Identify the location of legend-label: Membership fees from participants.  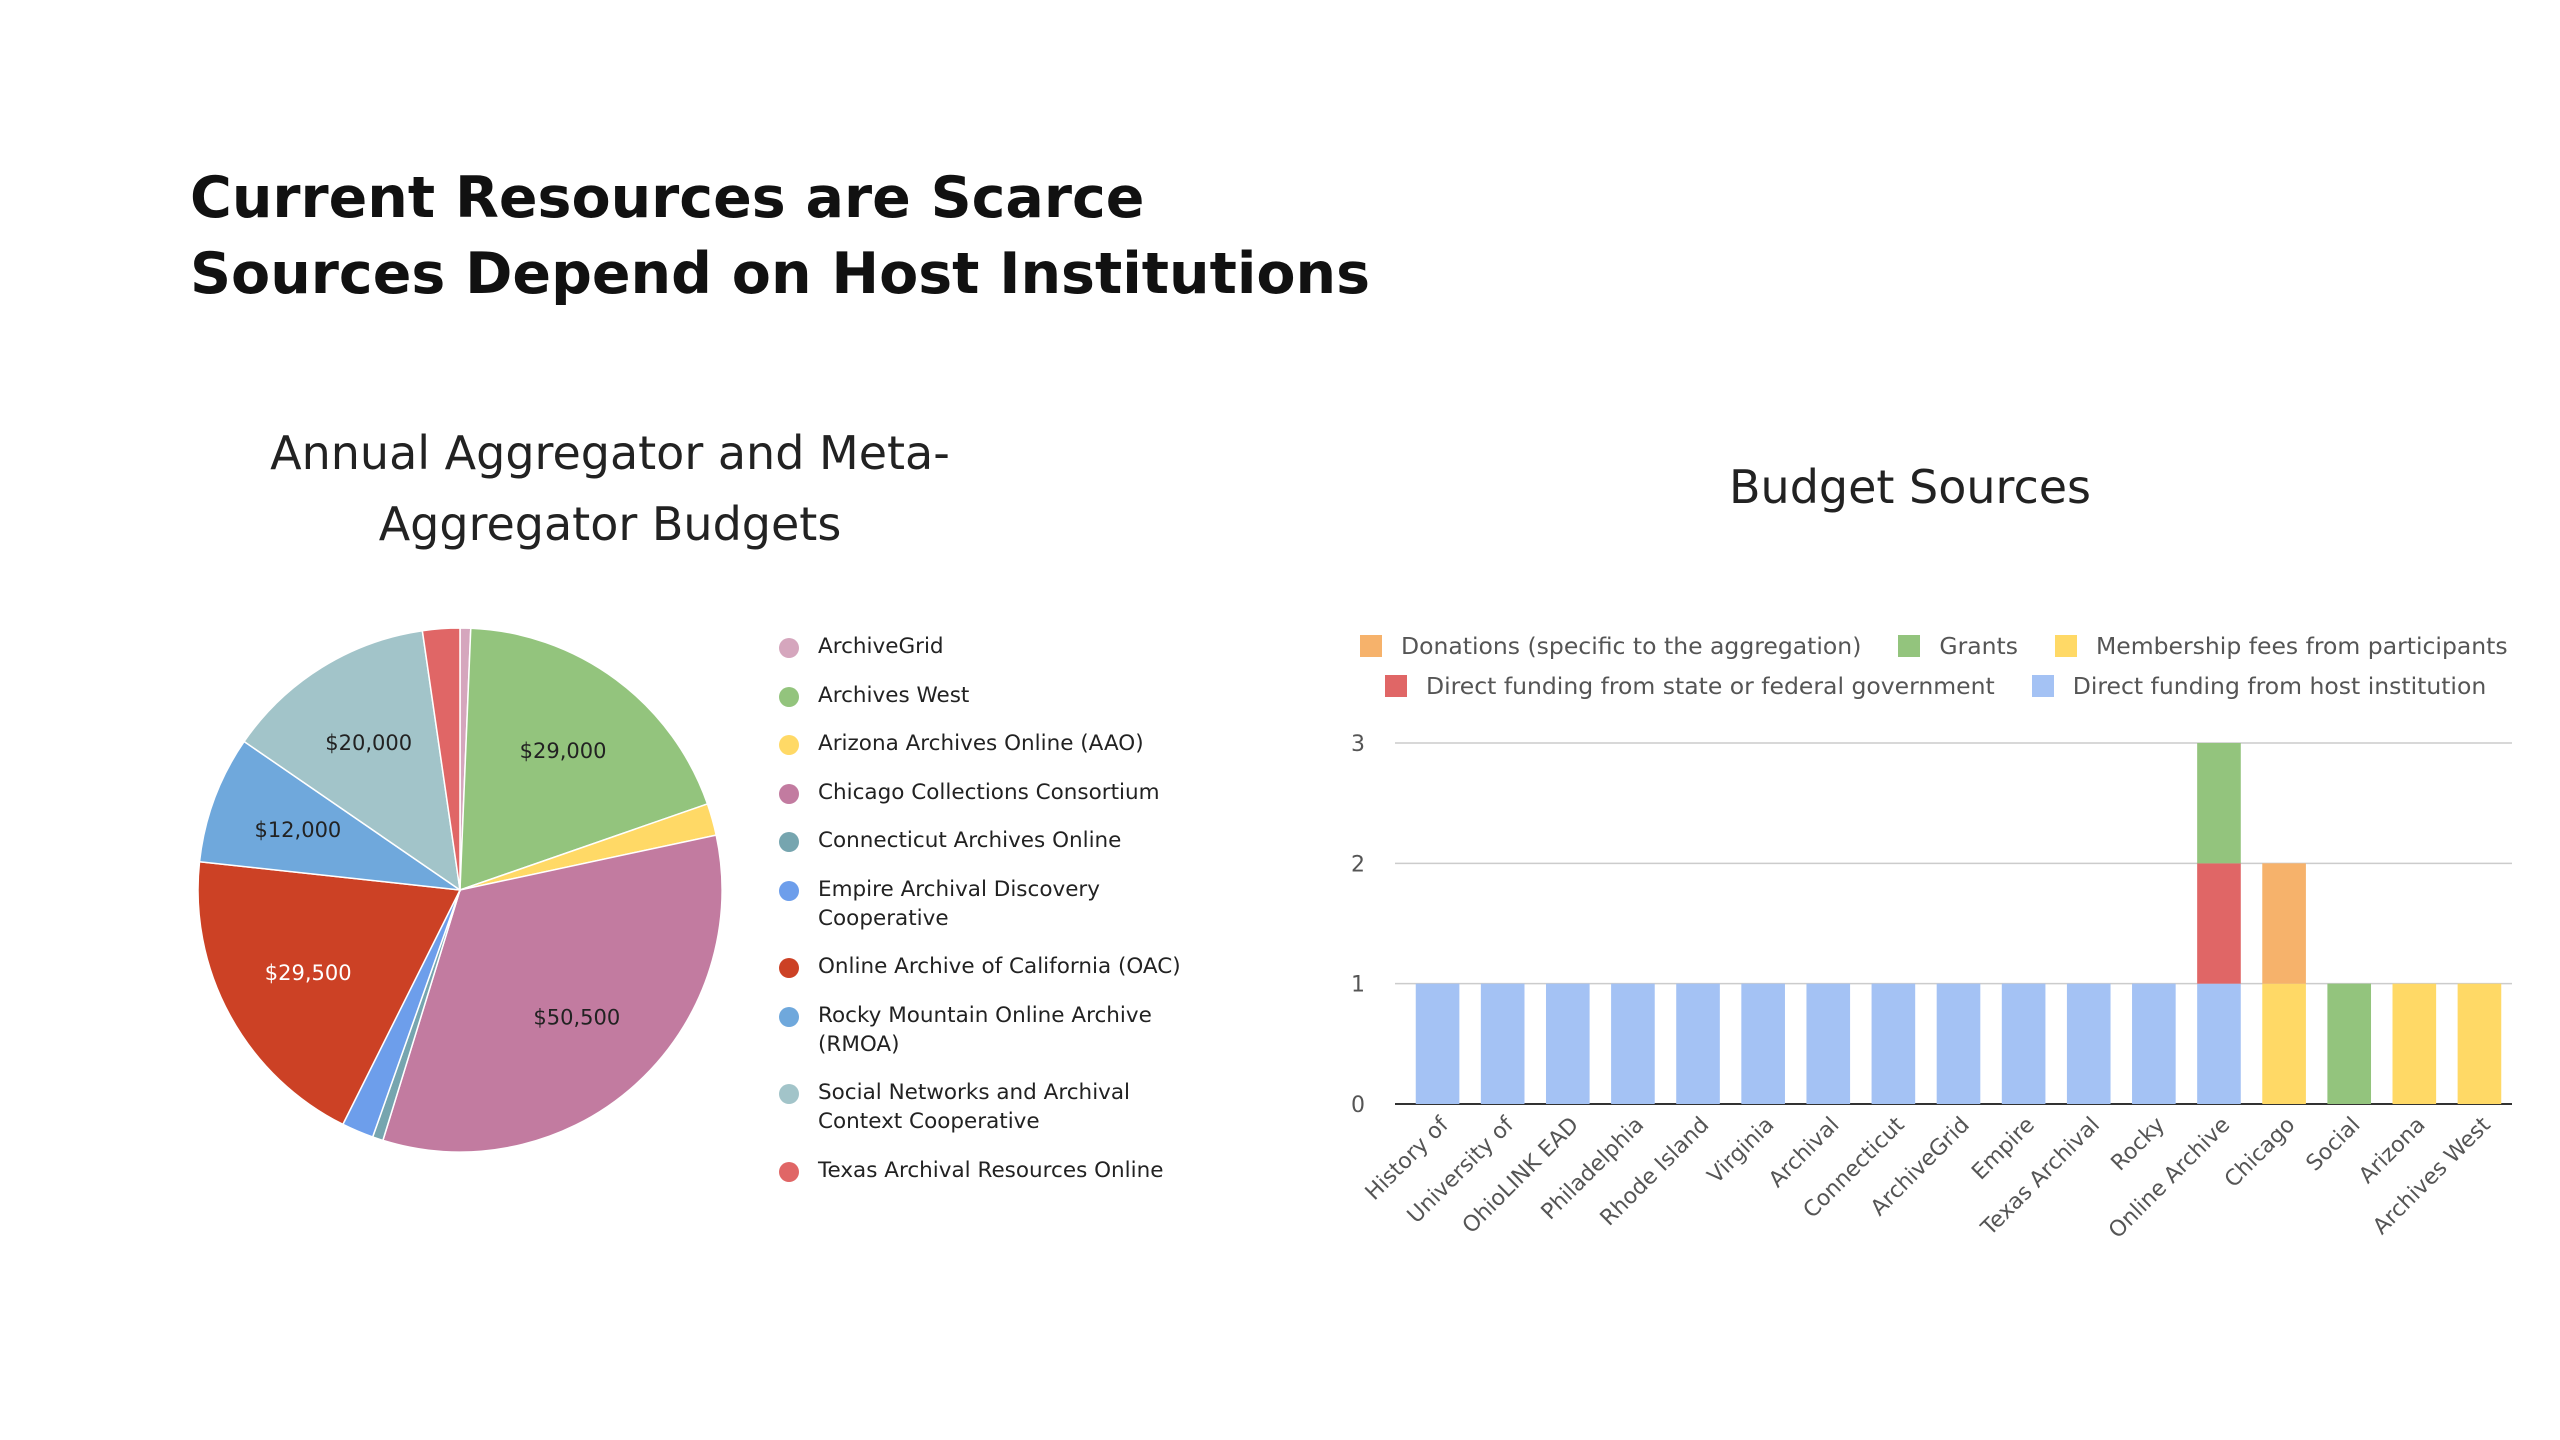
(2302, 646).